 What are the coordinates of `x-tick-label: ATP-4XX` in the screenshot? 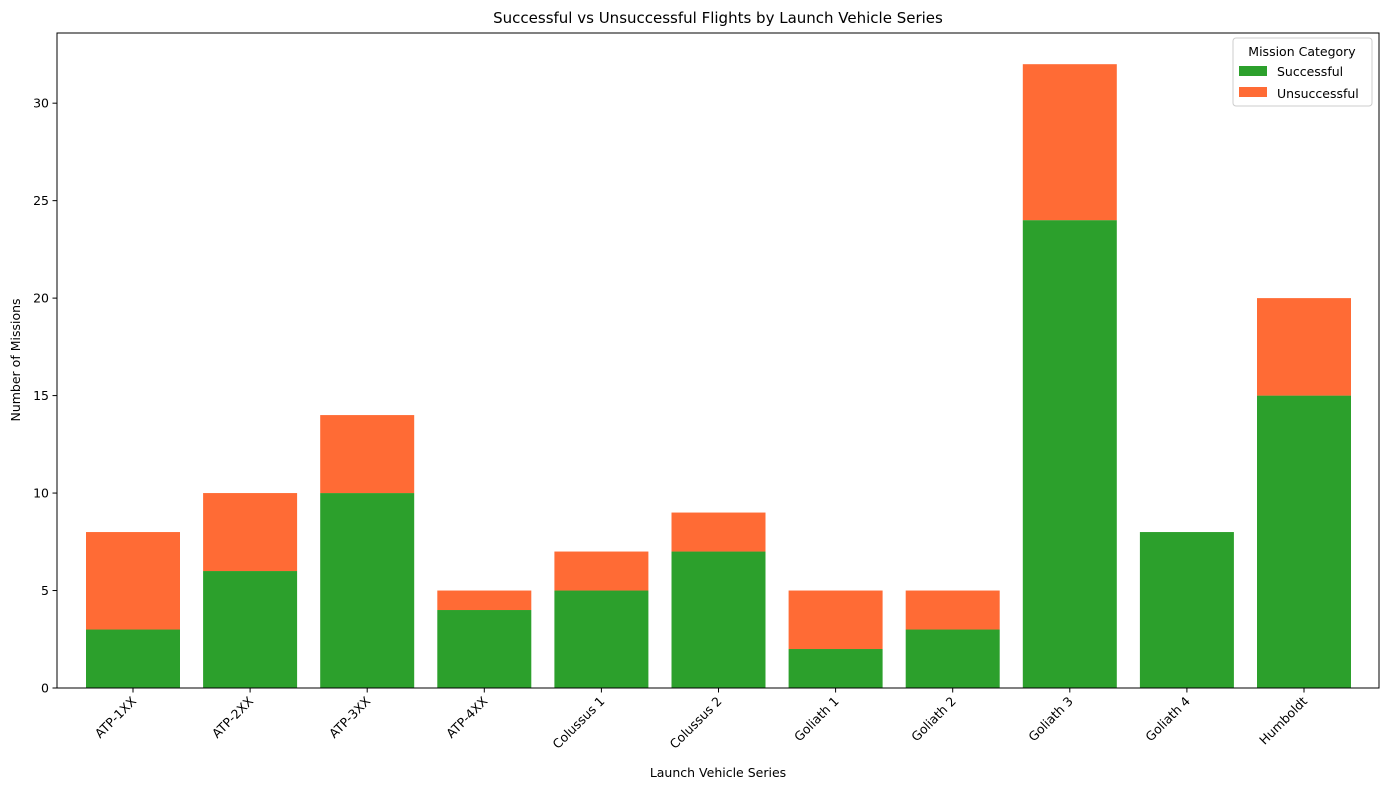 It's located at (467, 717).